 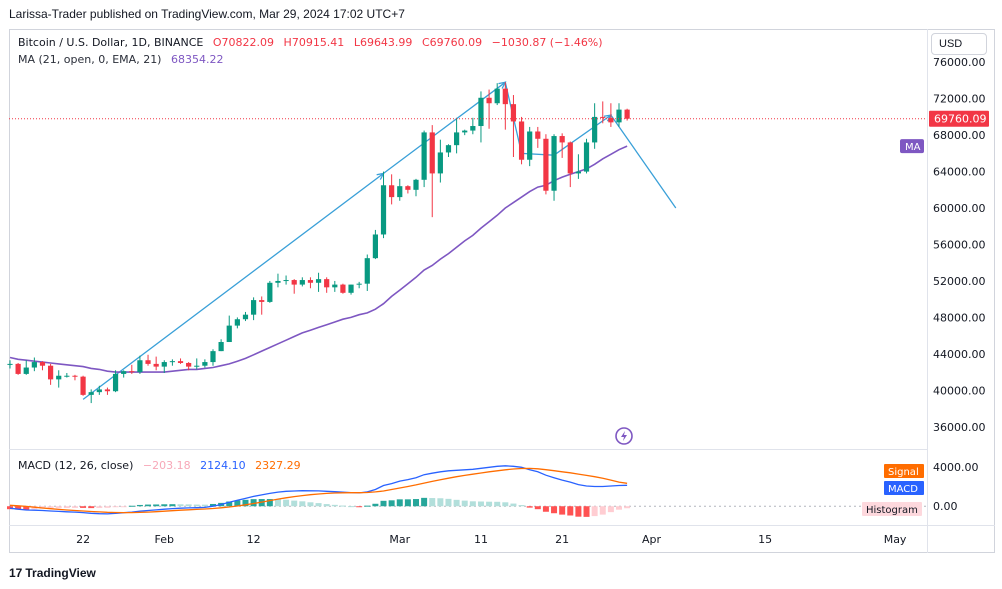 I want to click on ma-badge, so click(x=912, y=146).